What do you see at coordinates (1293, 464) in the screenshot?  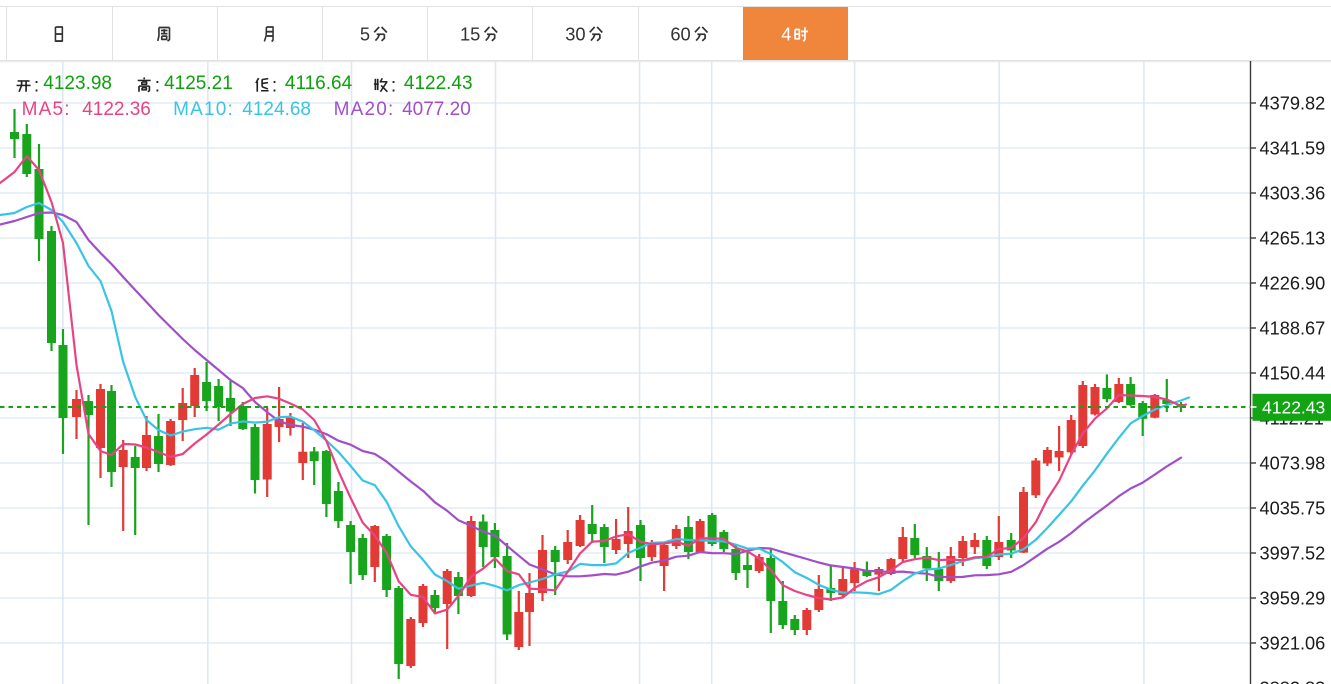 I see `svg-text: 4073.98` at bounding box center [1293, 464].